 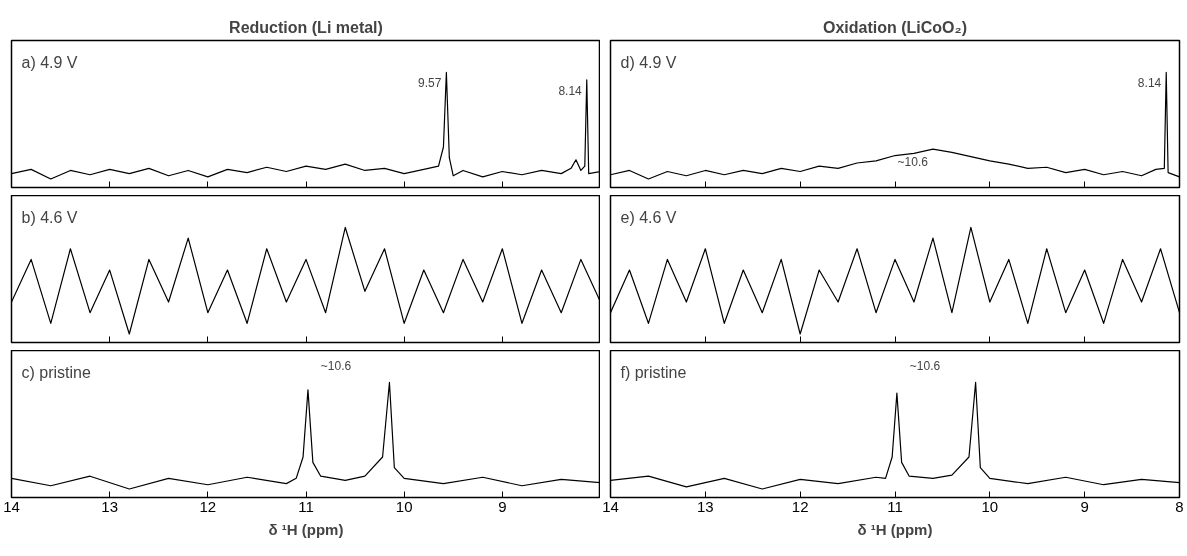 What do you see at coordinates (648, 62) in the screenshot?
I see `text: d) 4.9 V` at bounding box center [648, 62].